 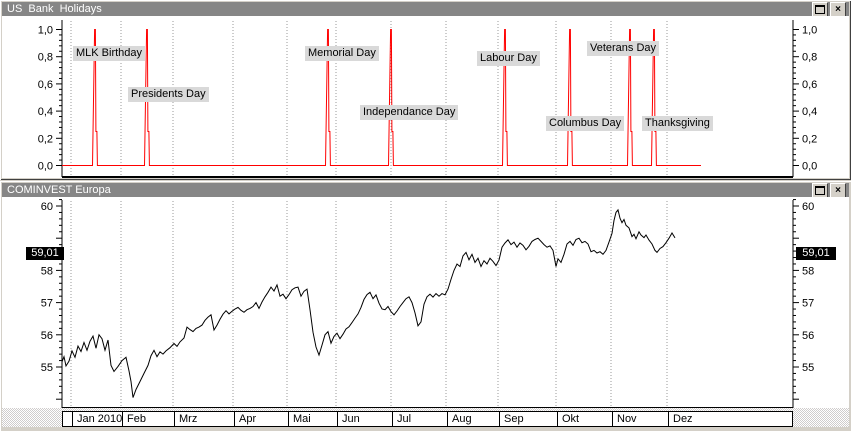 I want to click on holiday-label: MLK Birthday, so click(x=109, y=53).